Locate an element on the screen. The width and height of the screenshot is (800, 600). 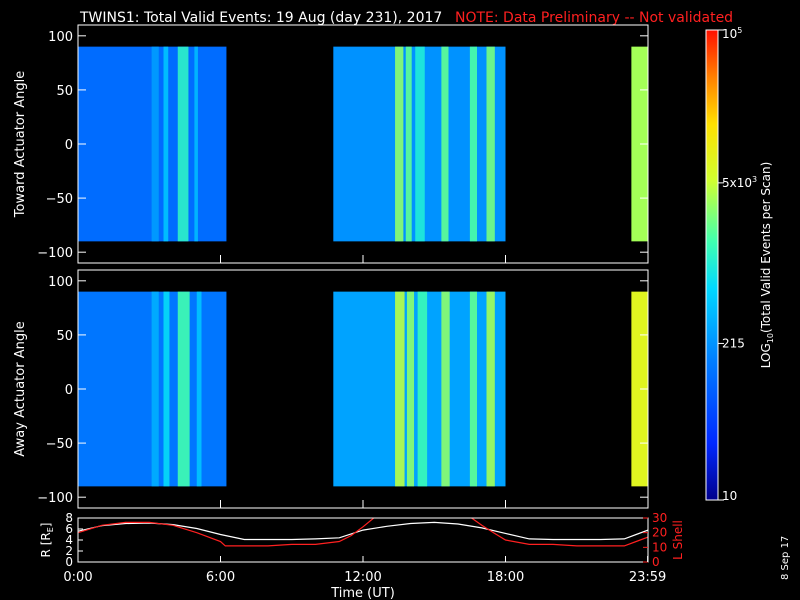
x-axis-label: Time (UT) is located at coordinates (362, 593).